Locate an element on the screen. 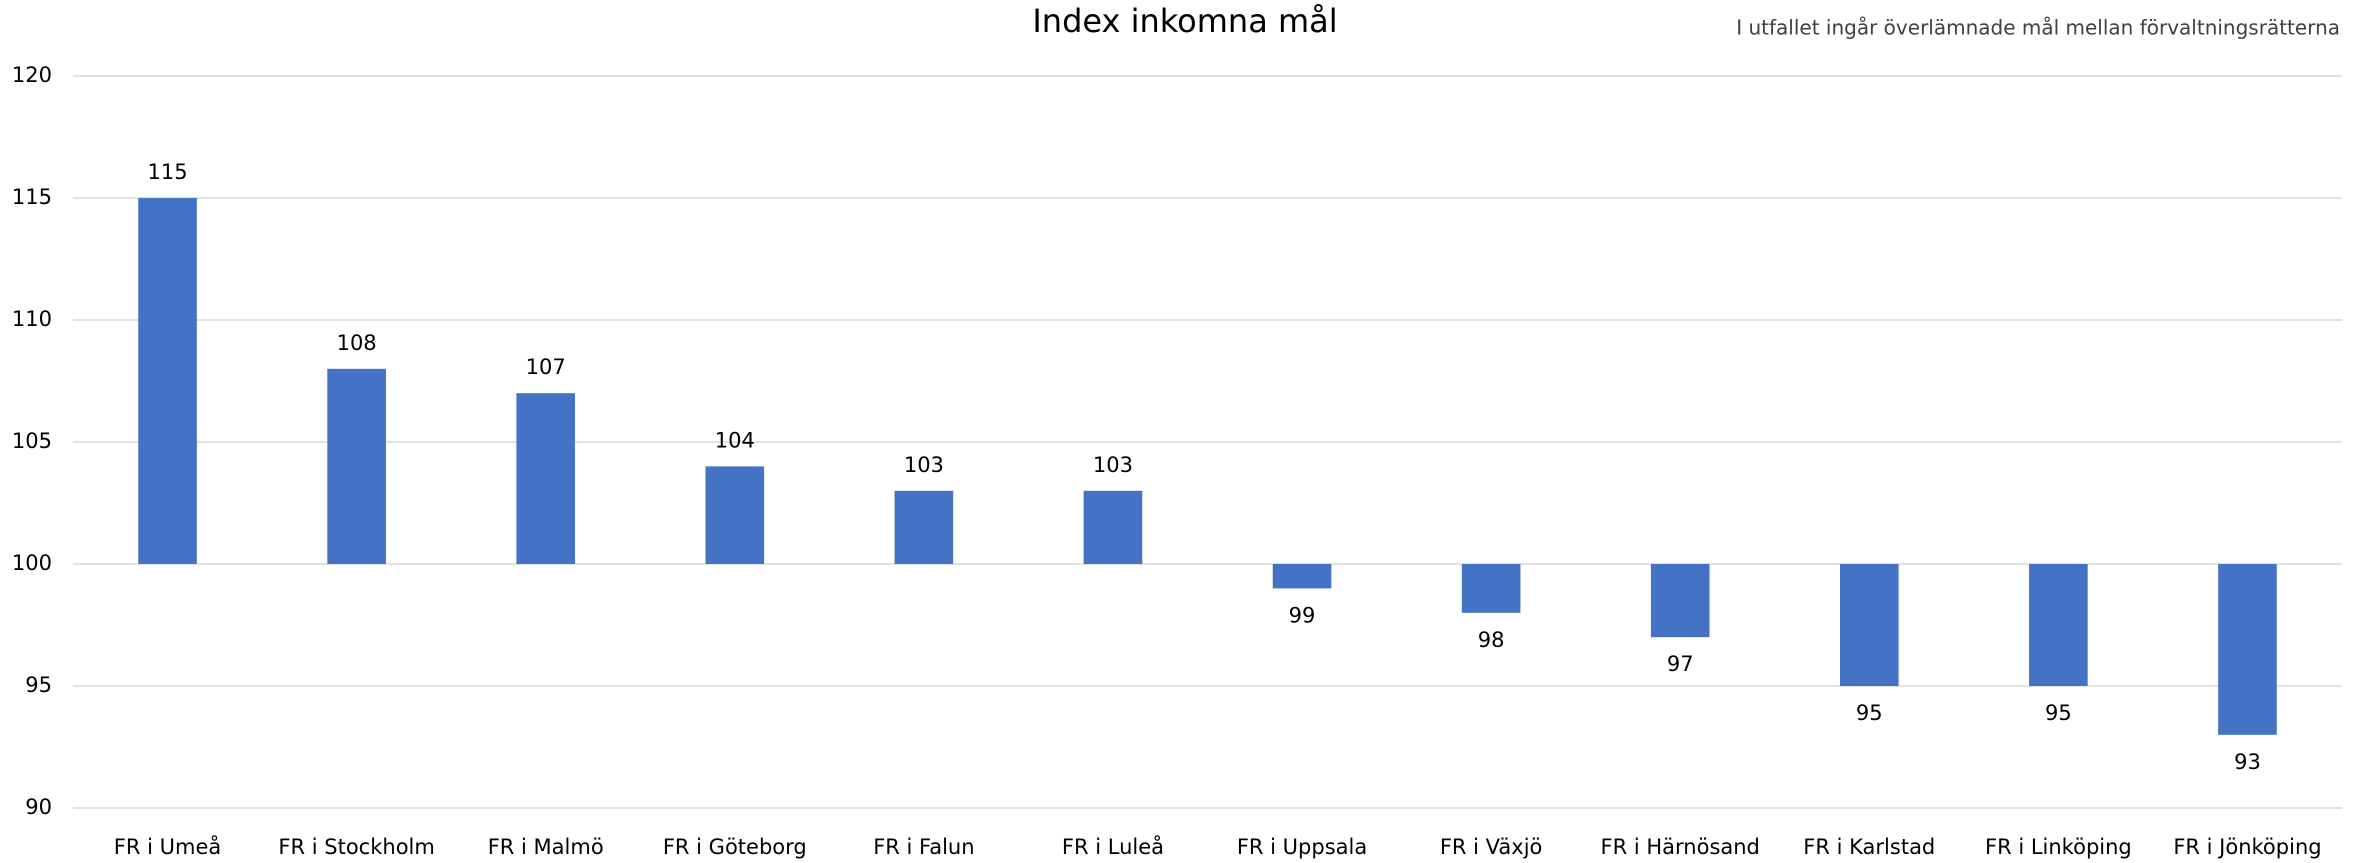  data-label: 99 is located at coordinates (1302, 615).